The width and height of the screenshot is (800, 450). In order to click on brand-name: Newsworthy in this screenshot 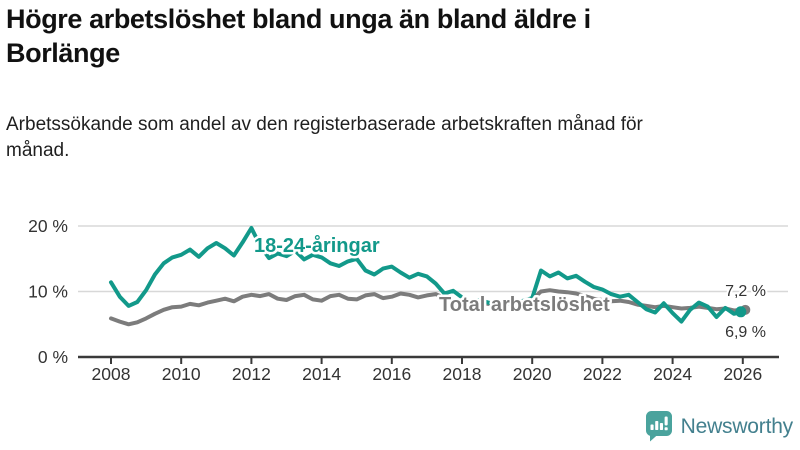, I will do `click(737, 426)`.